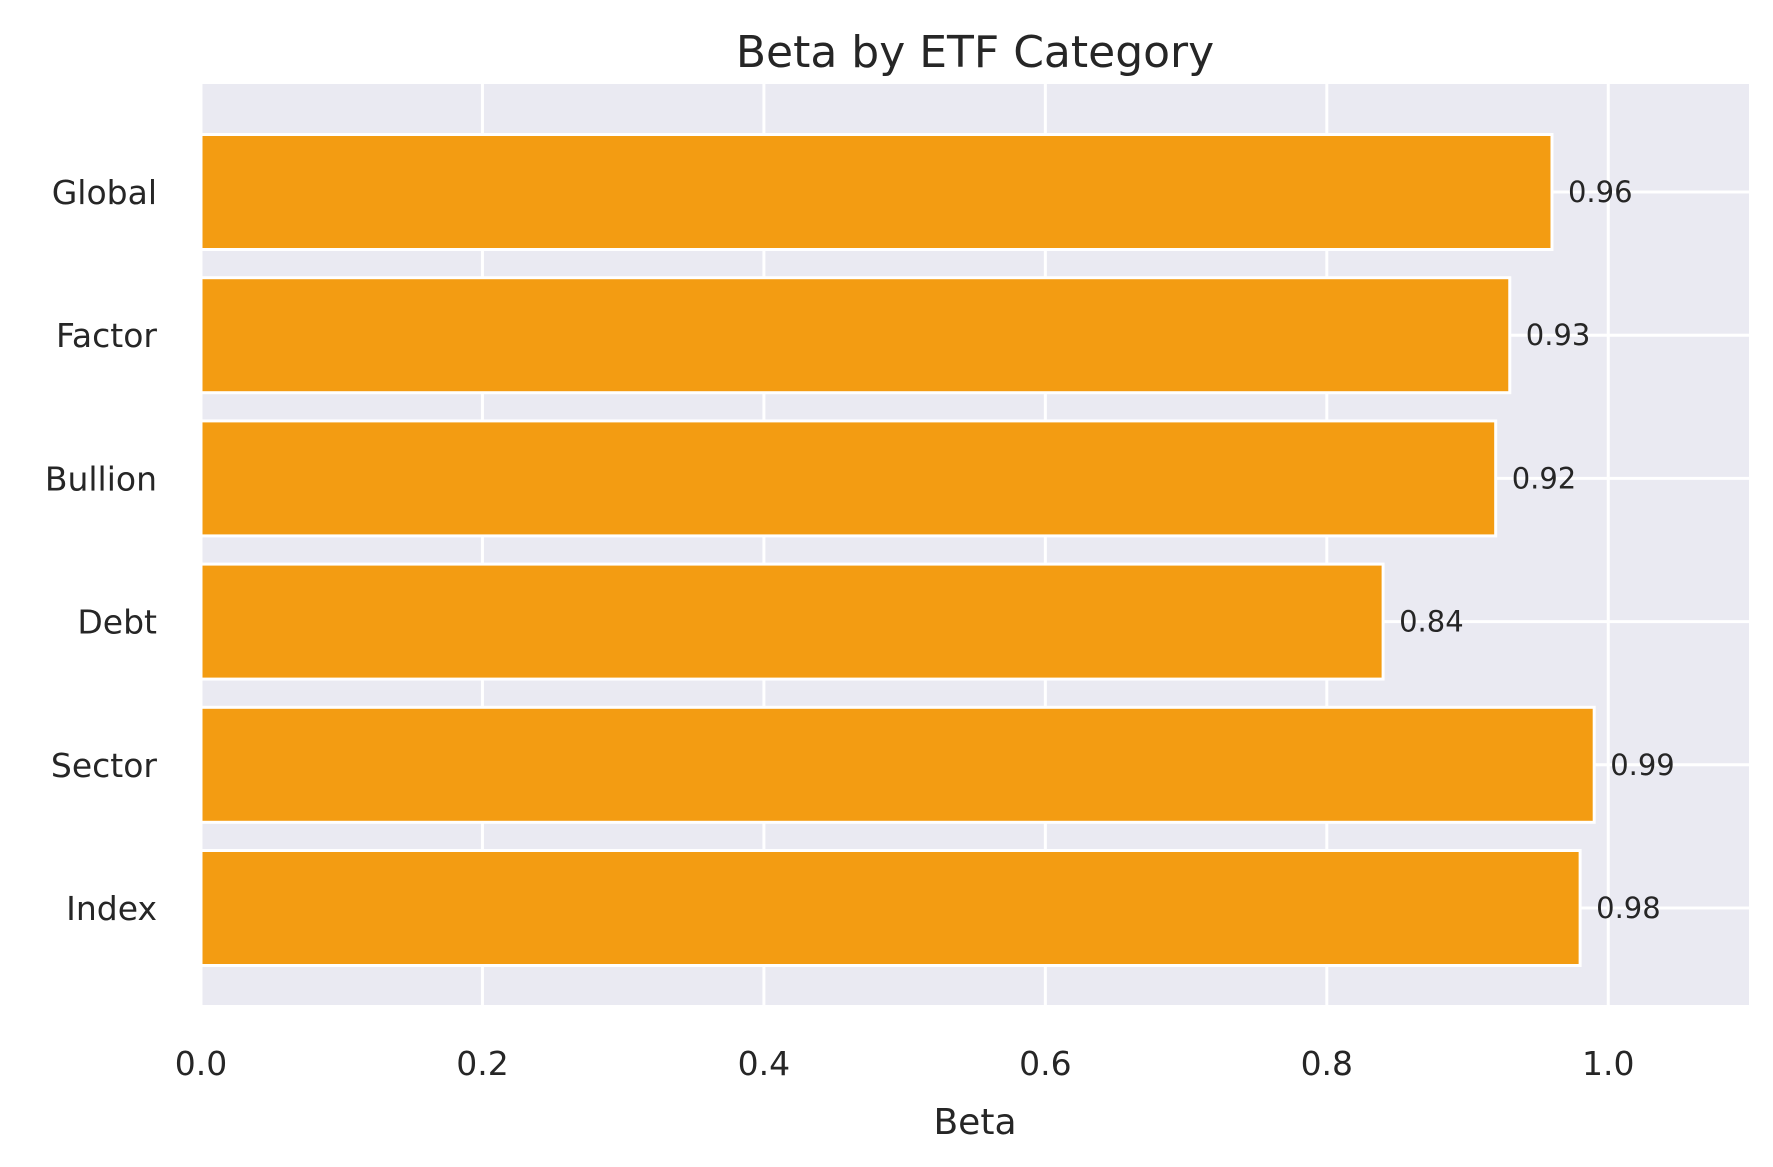 Image resolution: width=1773 pixels, height=1167 pixels. What do you see at coordinates (1600, 192) in the screenshot?
I see `data-label: 0.96` at bounding box center [1600, 192].